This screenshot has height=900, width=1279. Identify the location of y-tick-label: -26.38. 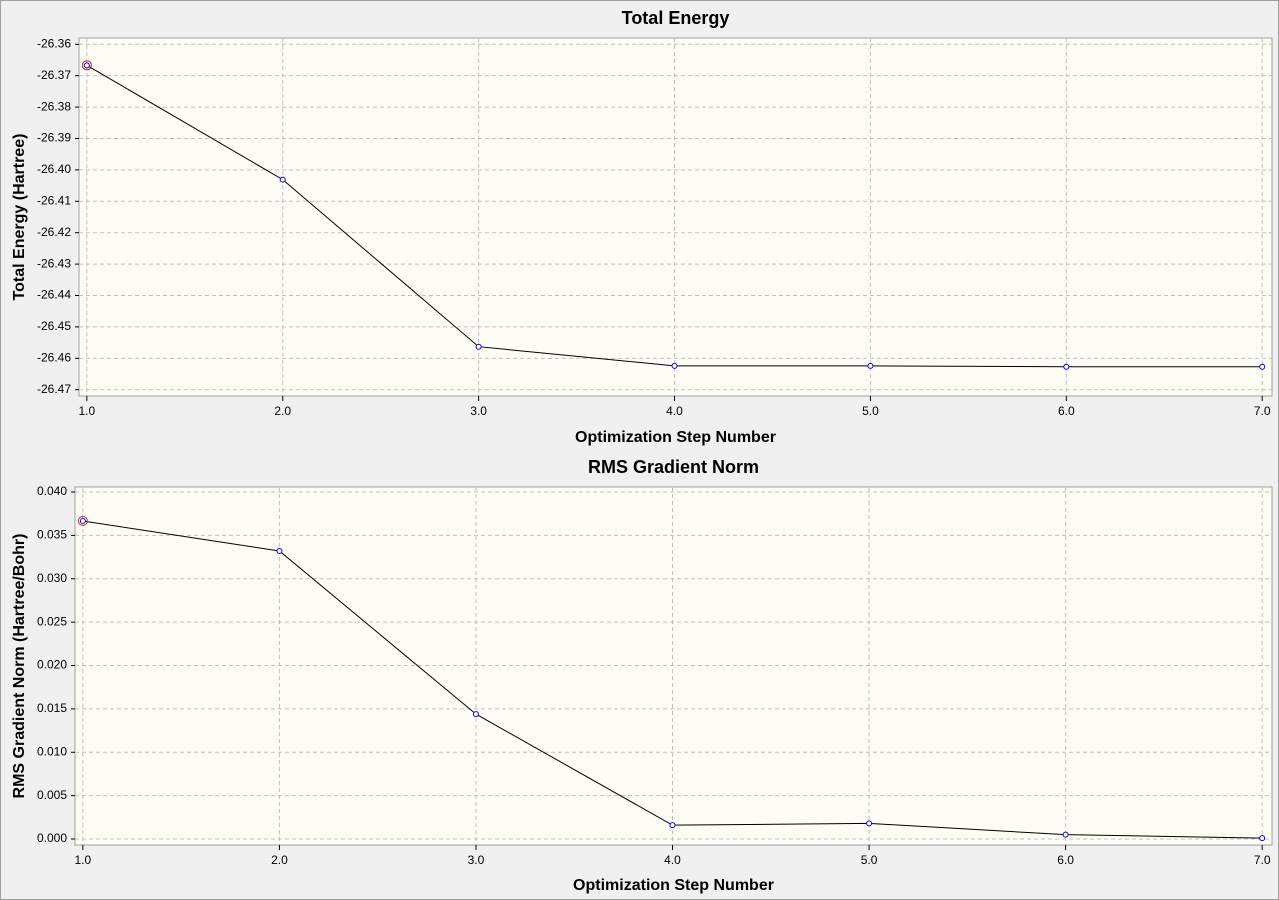
(54, 106).